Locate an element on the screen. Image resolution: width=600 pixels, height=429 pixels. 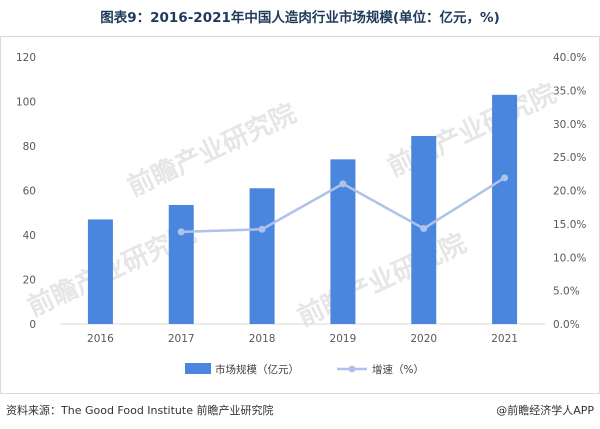
x-axis-tick-label: 2018 is located at coordinates (262, 339).